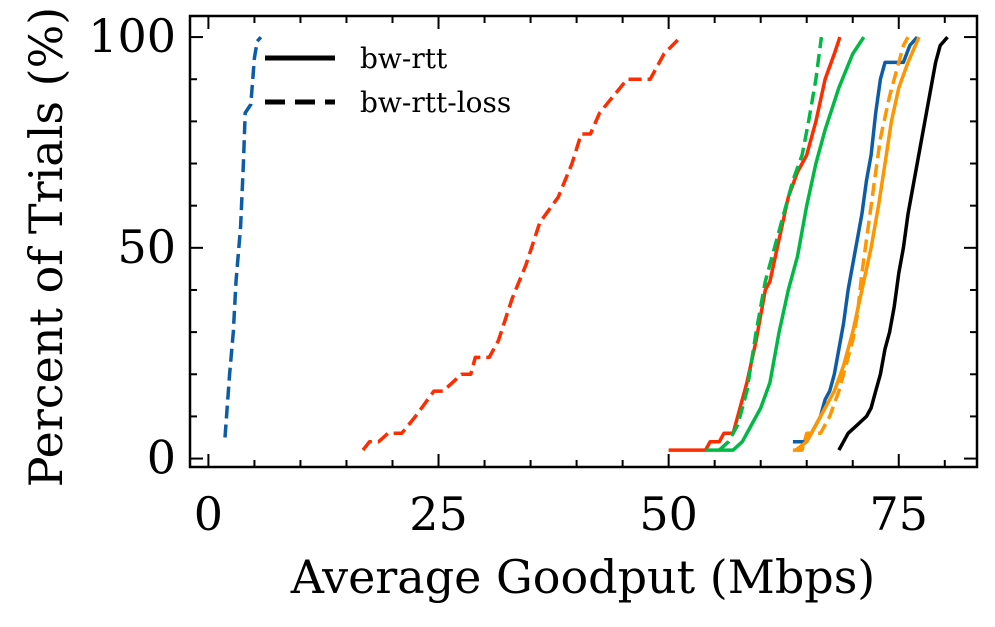  What do you see at coordinates (435, 102) in the screenshot?
I see `legend-label-bw-rtt-loss: bw-rtt-loss` at bounding box center [435, 102].